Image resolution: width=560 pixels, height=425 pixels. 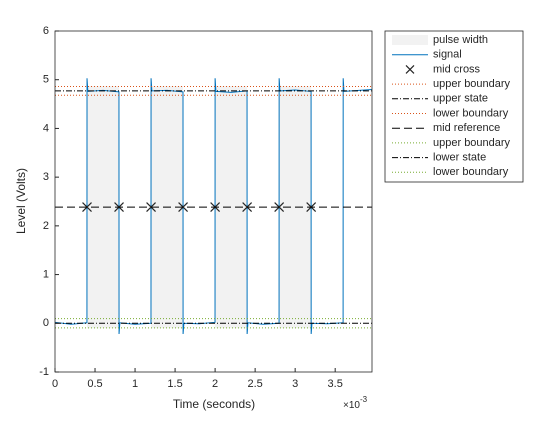 I want to click on x-tick-label: 0.5, so click(x=94, y=384).